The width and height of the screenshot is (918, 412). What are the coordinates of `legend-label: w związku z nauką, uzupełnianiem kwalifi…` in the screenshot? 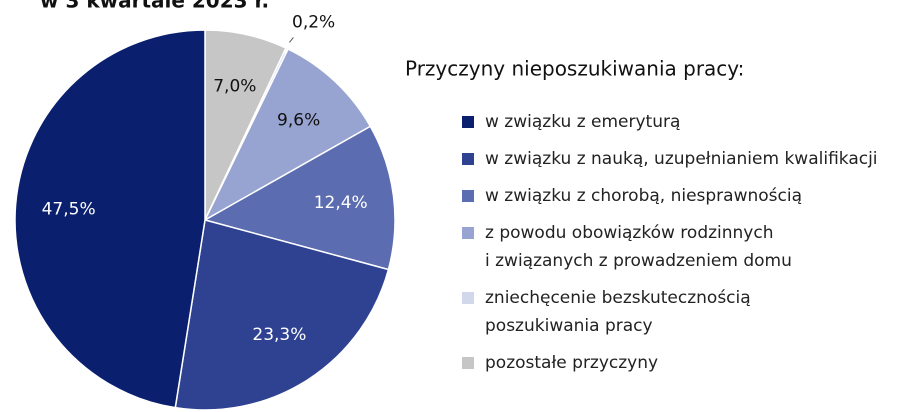 It's located at (681, 159).